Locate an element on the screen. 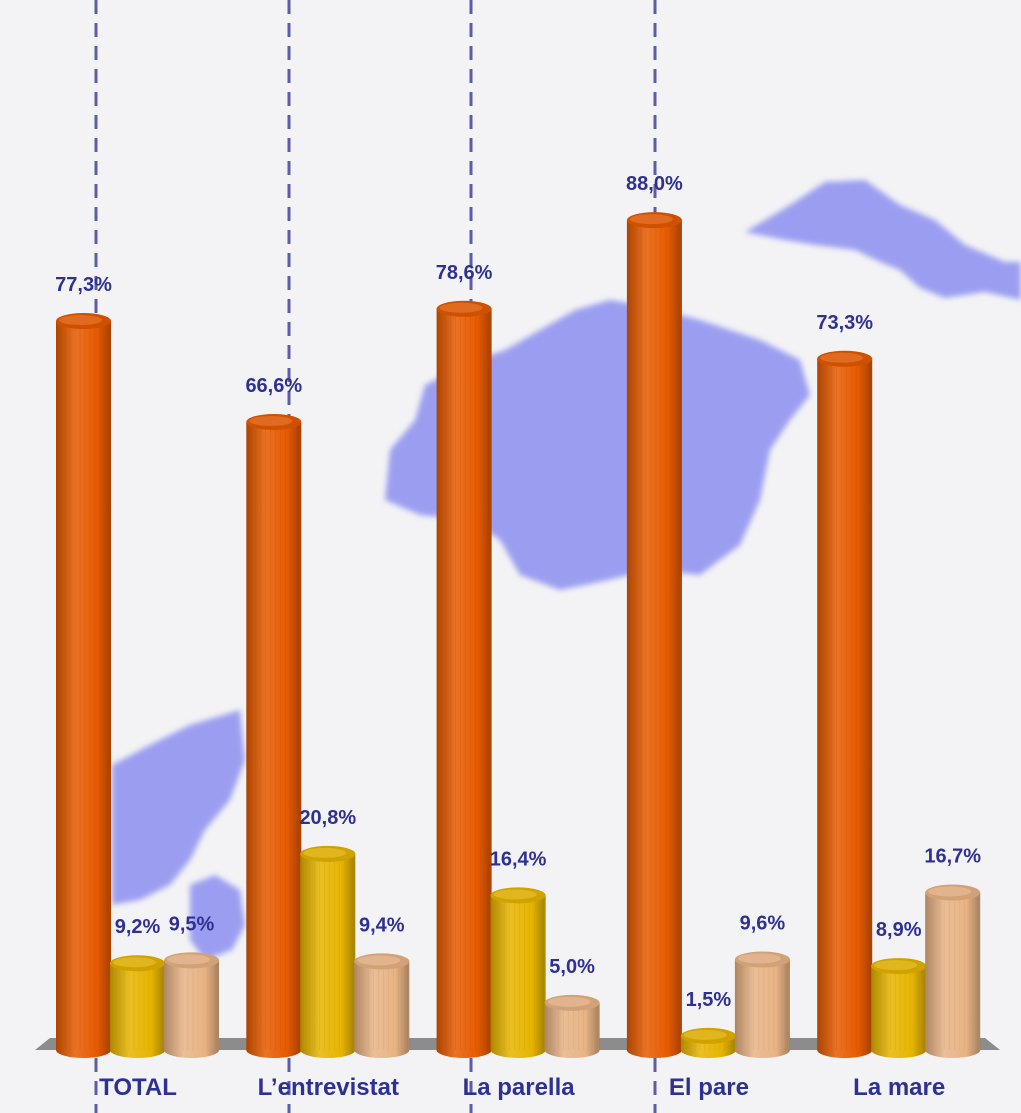 The width and height of the screenshot is (1021, 1113). bar-El pare-s3 is located at coordinates (762, 1004).